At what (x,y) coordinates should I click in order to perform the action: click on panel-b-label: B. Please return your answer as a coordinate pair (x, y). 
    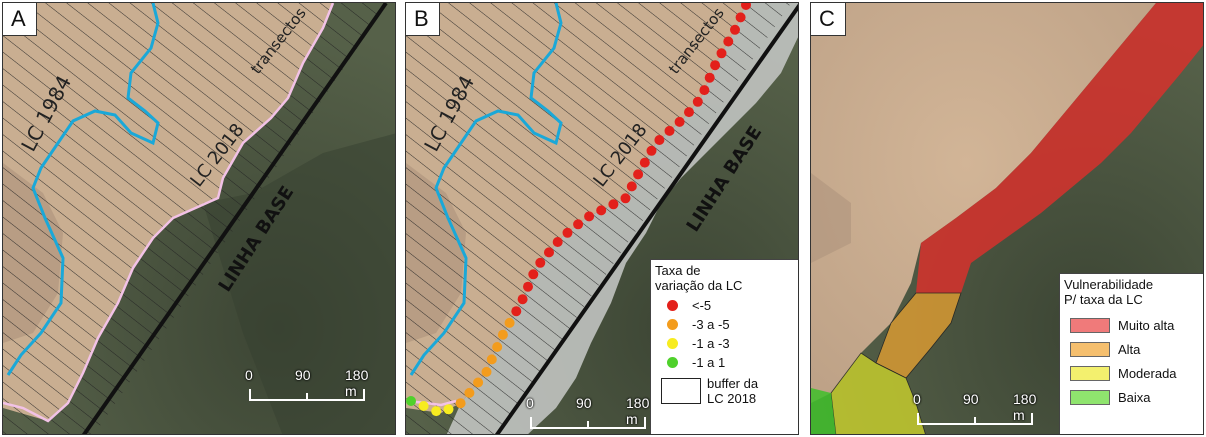
    Looking at the image, I should click on (423, 19).